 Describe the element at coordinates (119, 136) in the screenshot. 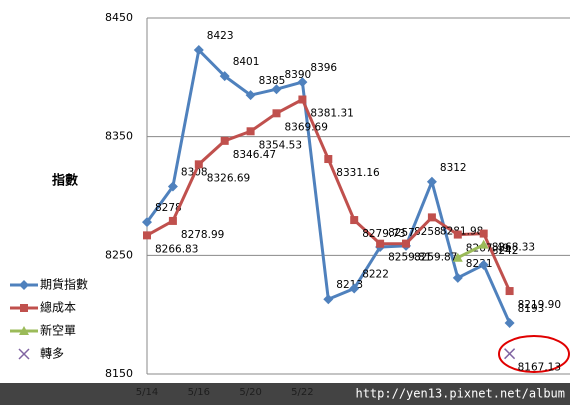

I see `y-tick-label: 8350` at that location.